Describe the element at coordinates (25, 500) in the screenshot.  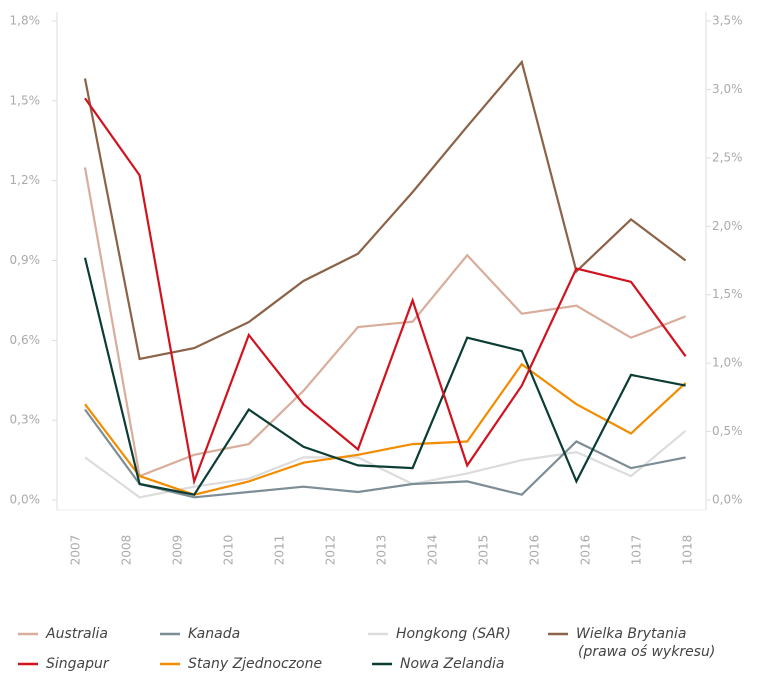
I see `y-tick-label: 0,0%` at that location.